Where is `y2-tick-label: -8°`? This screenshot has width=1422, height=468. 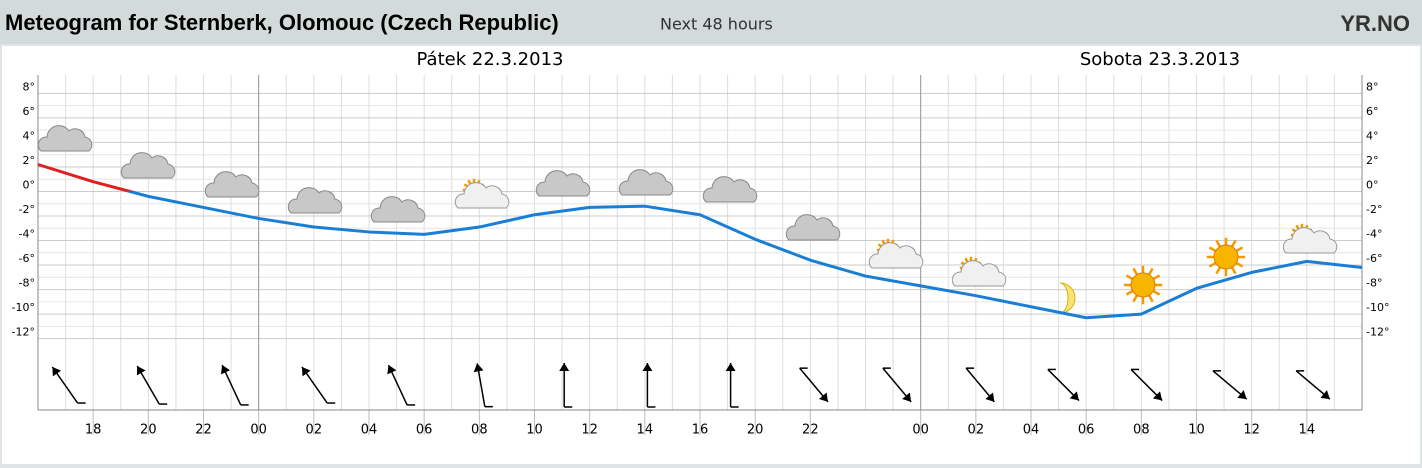 y2-tick-label: -8° is located at coordinates (1374, 283).